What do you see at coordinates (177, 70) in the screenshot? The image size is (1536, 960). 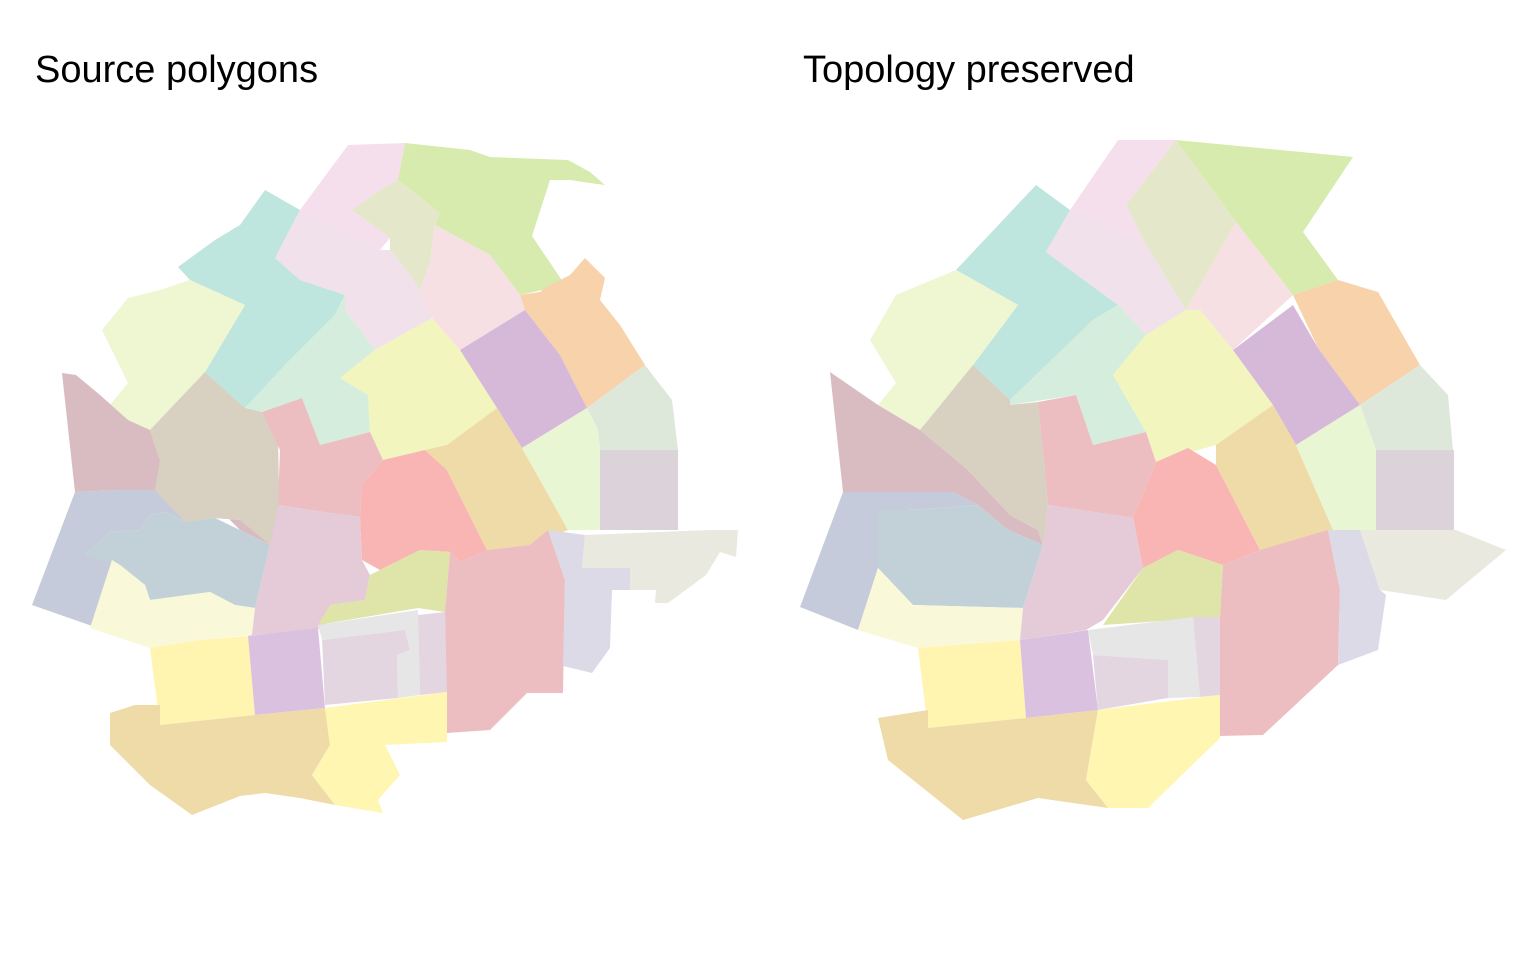 I see `panel-title: Source polygons` at bounding box center [177, 70].